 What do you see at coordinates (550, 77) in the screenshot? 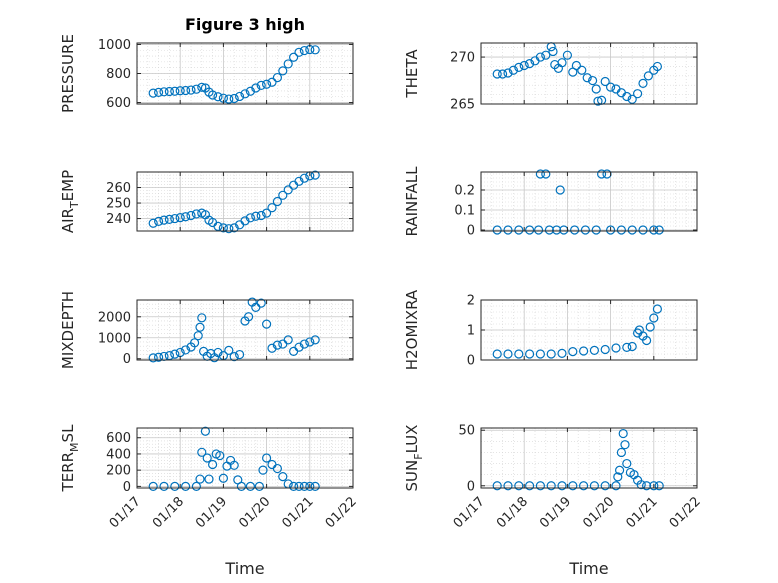
I see `panel-theta: 265 270 THETA` at bounding box center [550, 77].